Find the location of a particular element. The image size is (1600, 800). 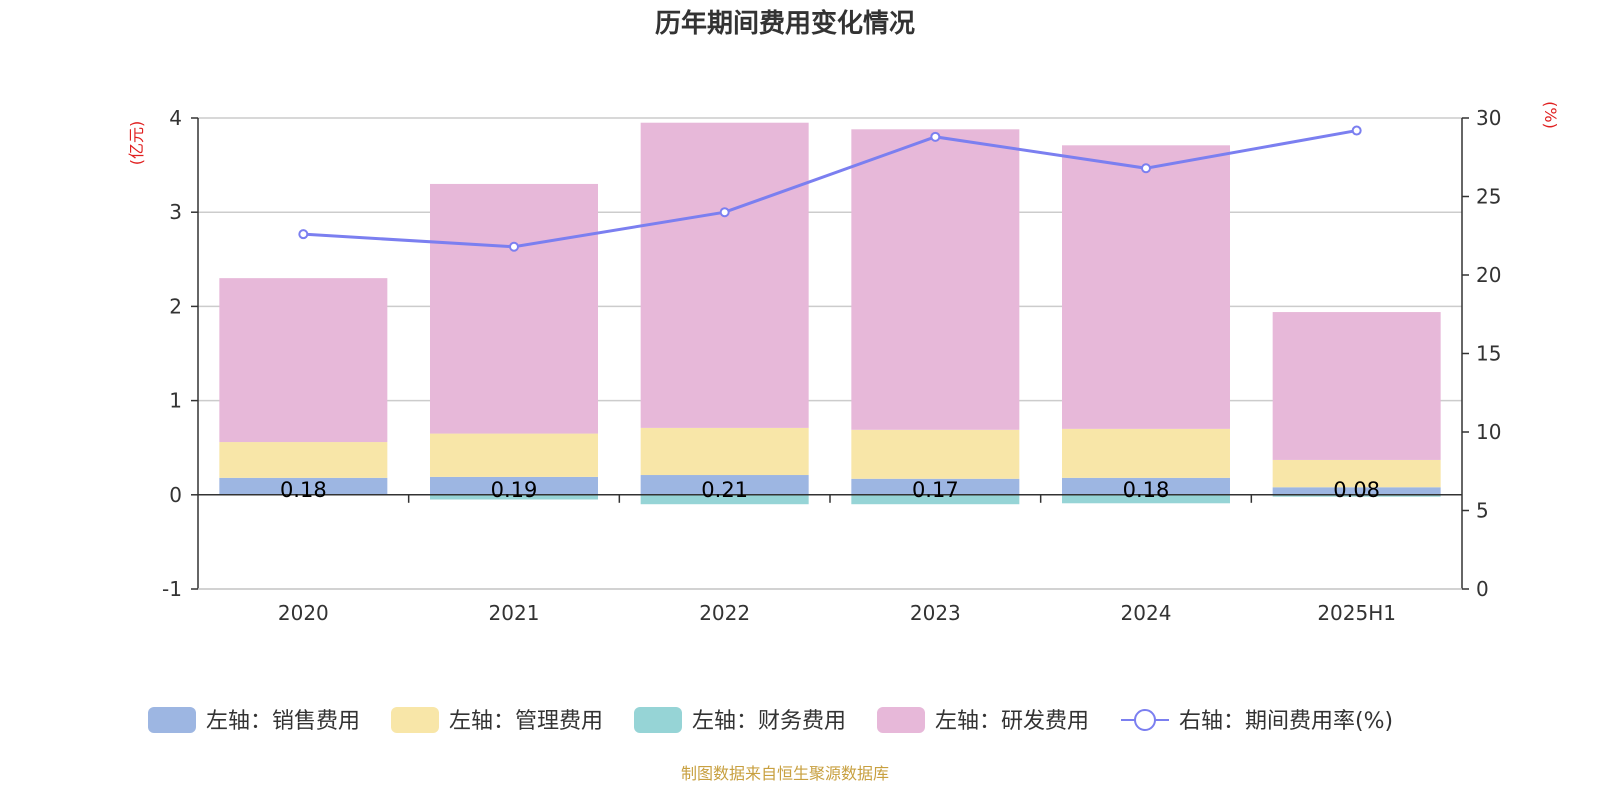

right-axis-tick-label: 25 is located at coordinates (1488, 197).